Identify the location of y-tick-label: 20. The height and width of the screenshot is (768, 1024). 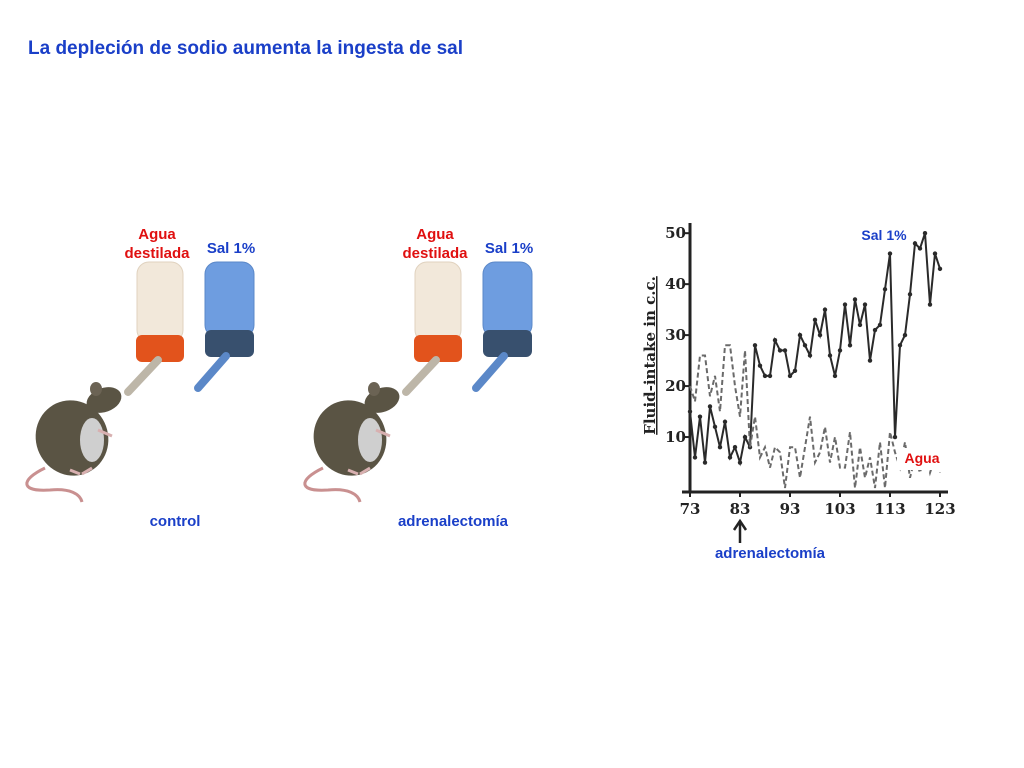
(675, 386).